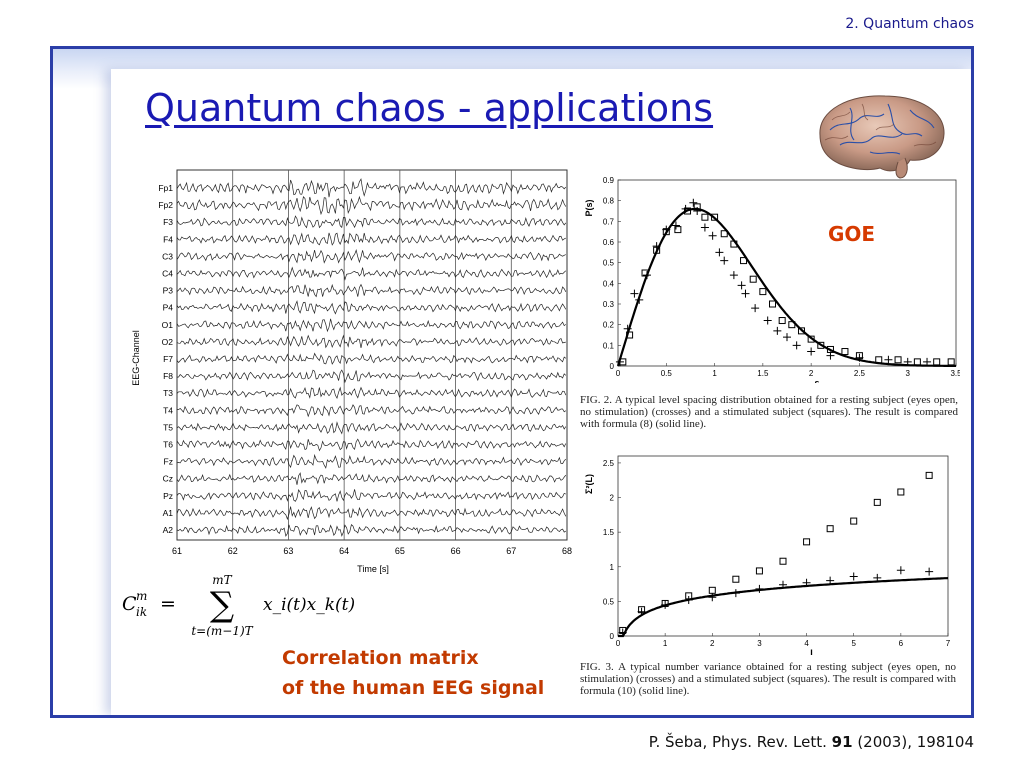 The height and width of the screenshot is (768, 1024). Describe the element at coordinates (222, 580) in the screenshot. I see `formula-sum-upper: mT` at that location.